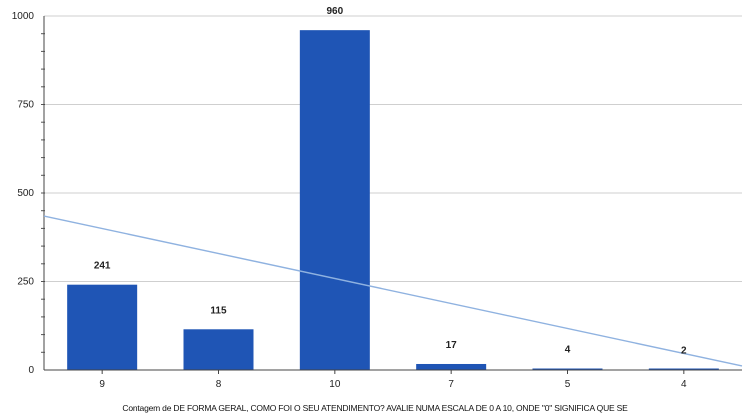 The height and width of the screenshot is (419, 750). What do you see at coordinates (451, 384) in the screenshot?
I see `x-tick-label: 7` at bounding box center [451, 384].